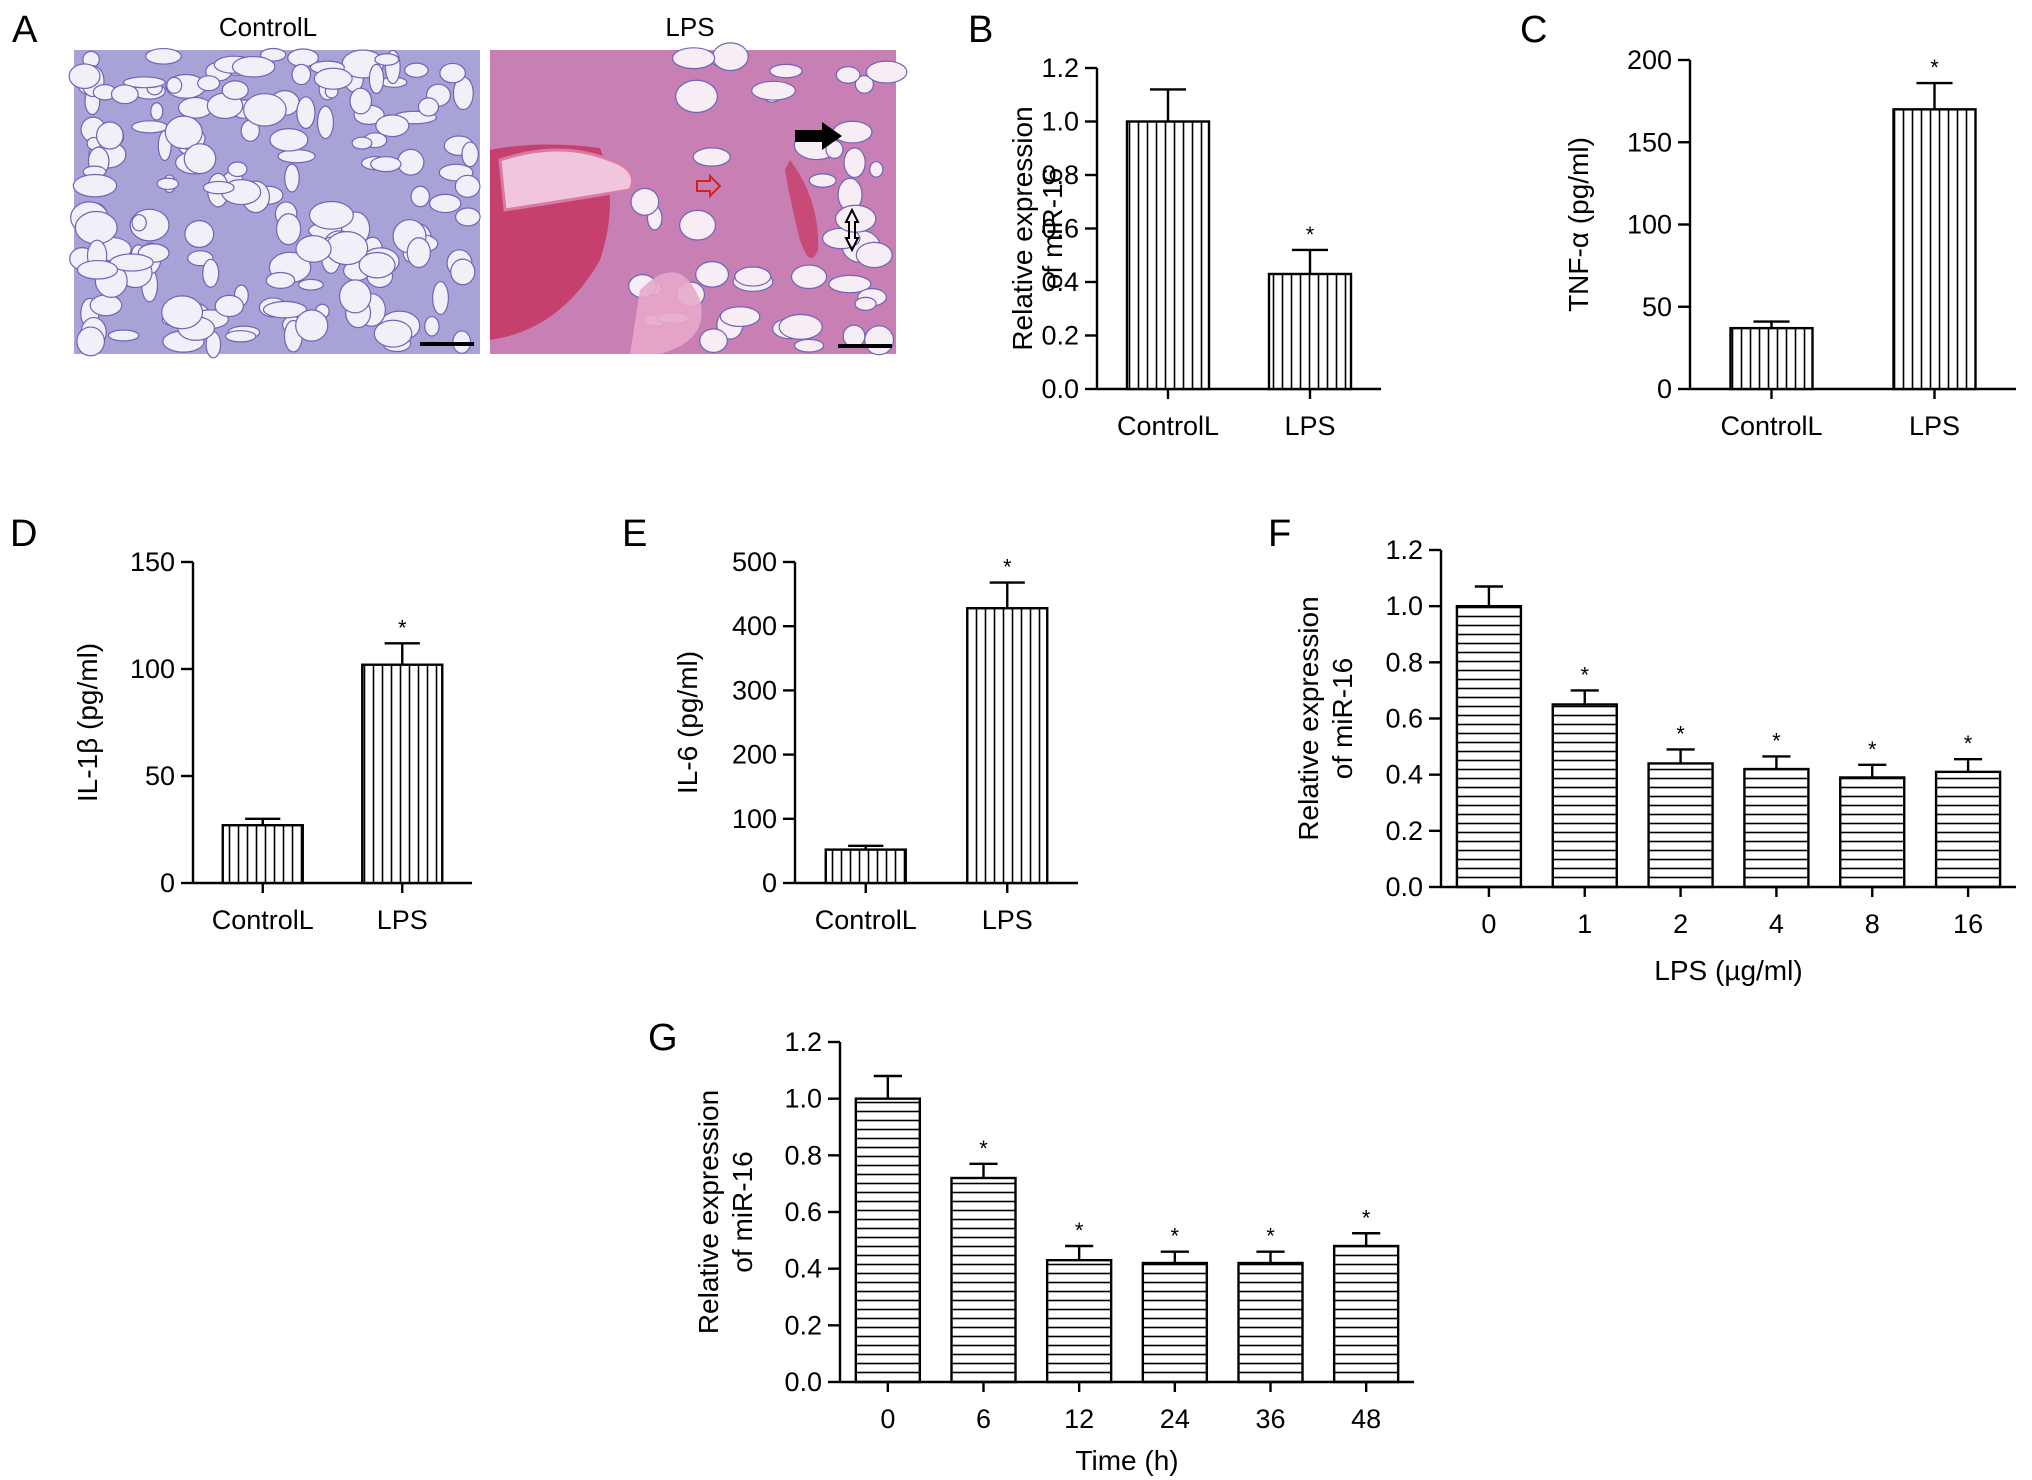 Image resolution: width=2032 pixels, height=1480 pixels. Describe the element at coordinates (23, 534) in the screenshot. I see `panel-letter-d: D` at that location.